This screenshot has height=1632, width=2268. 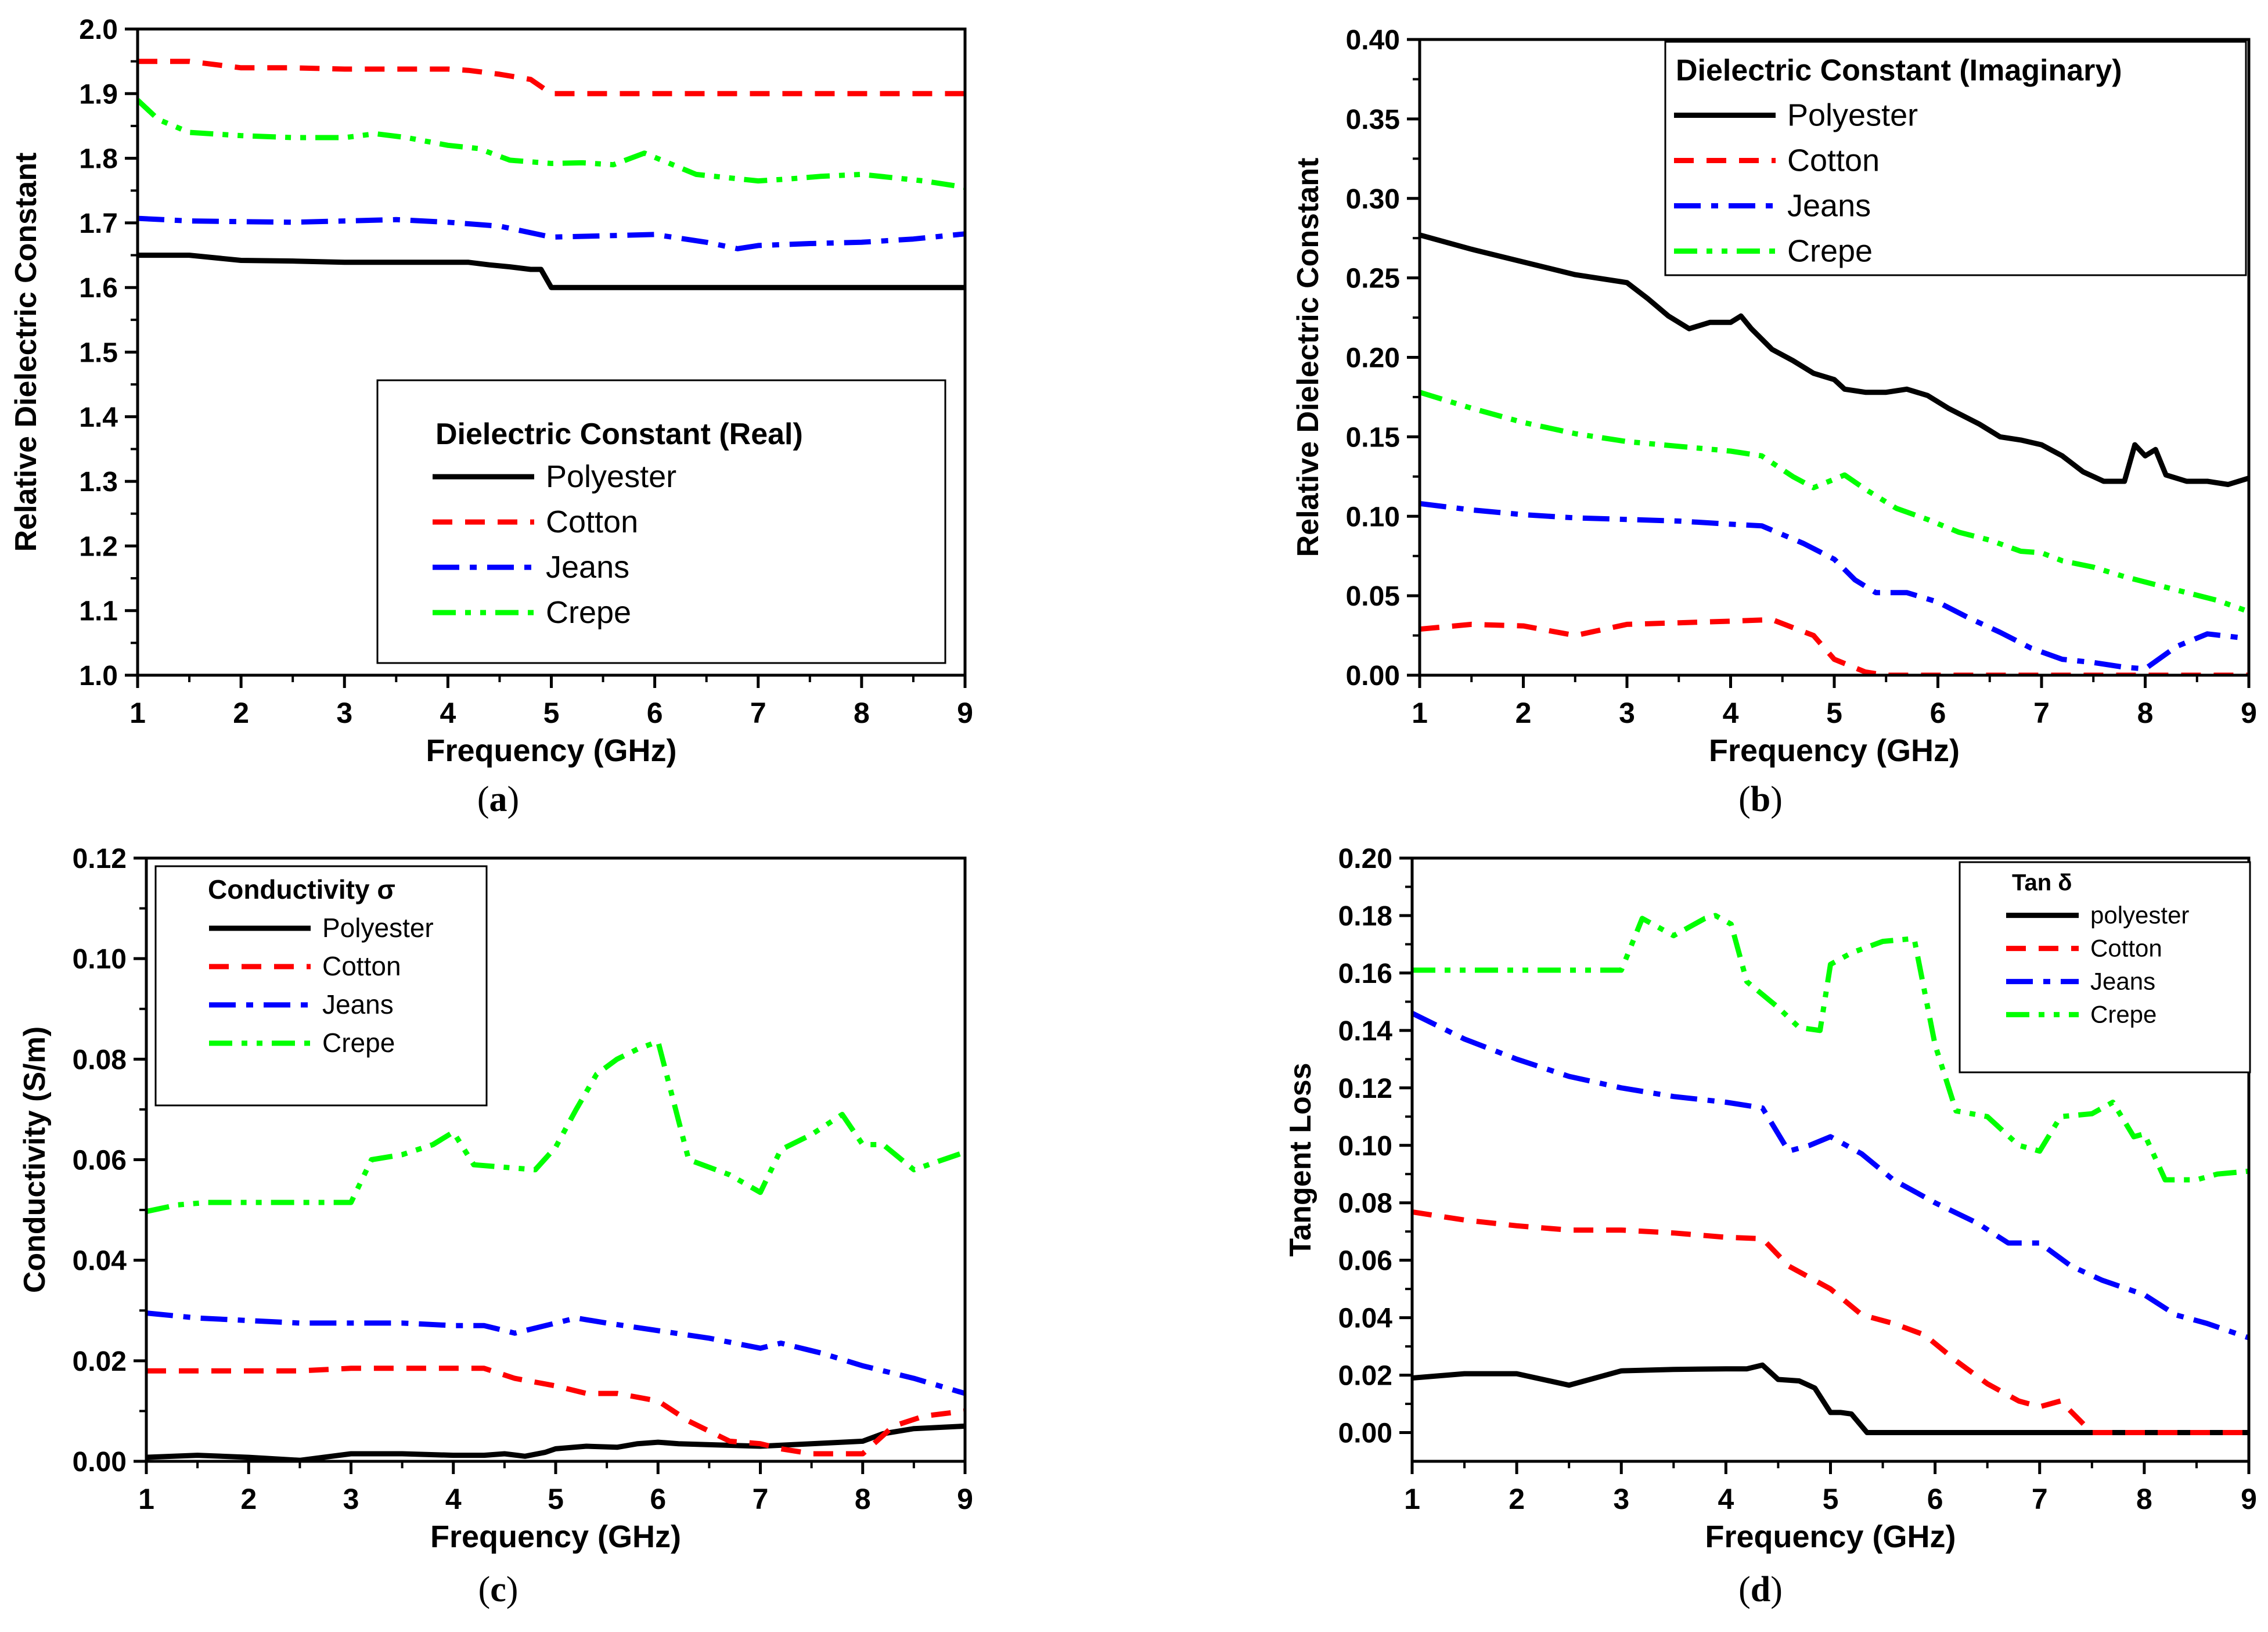 I want to click on panel-caption: (a), so click(x=498, y=799).